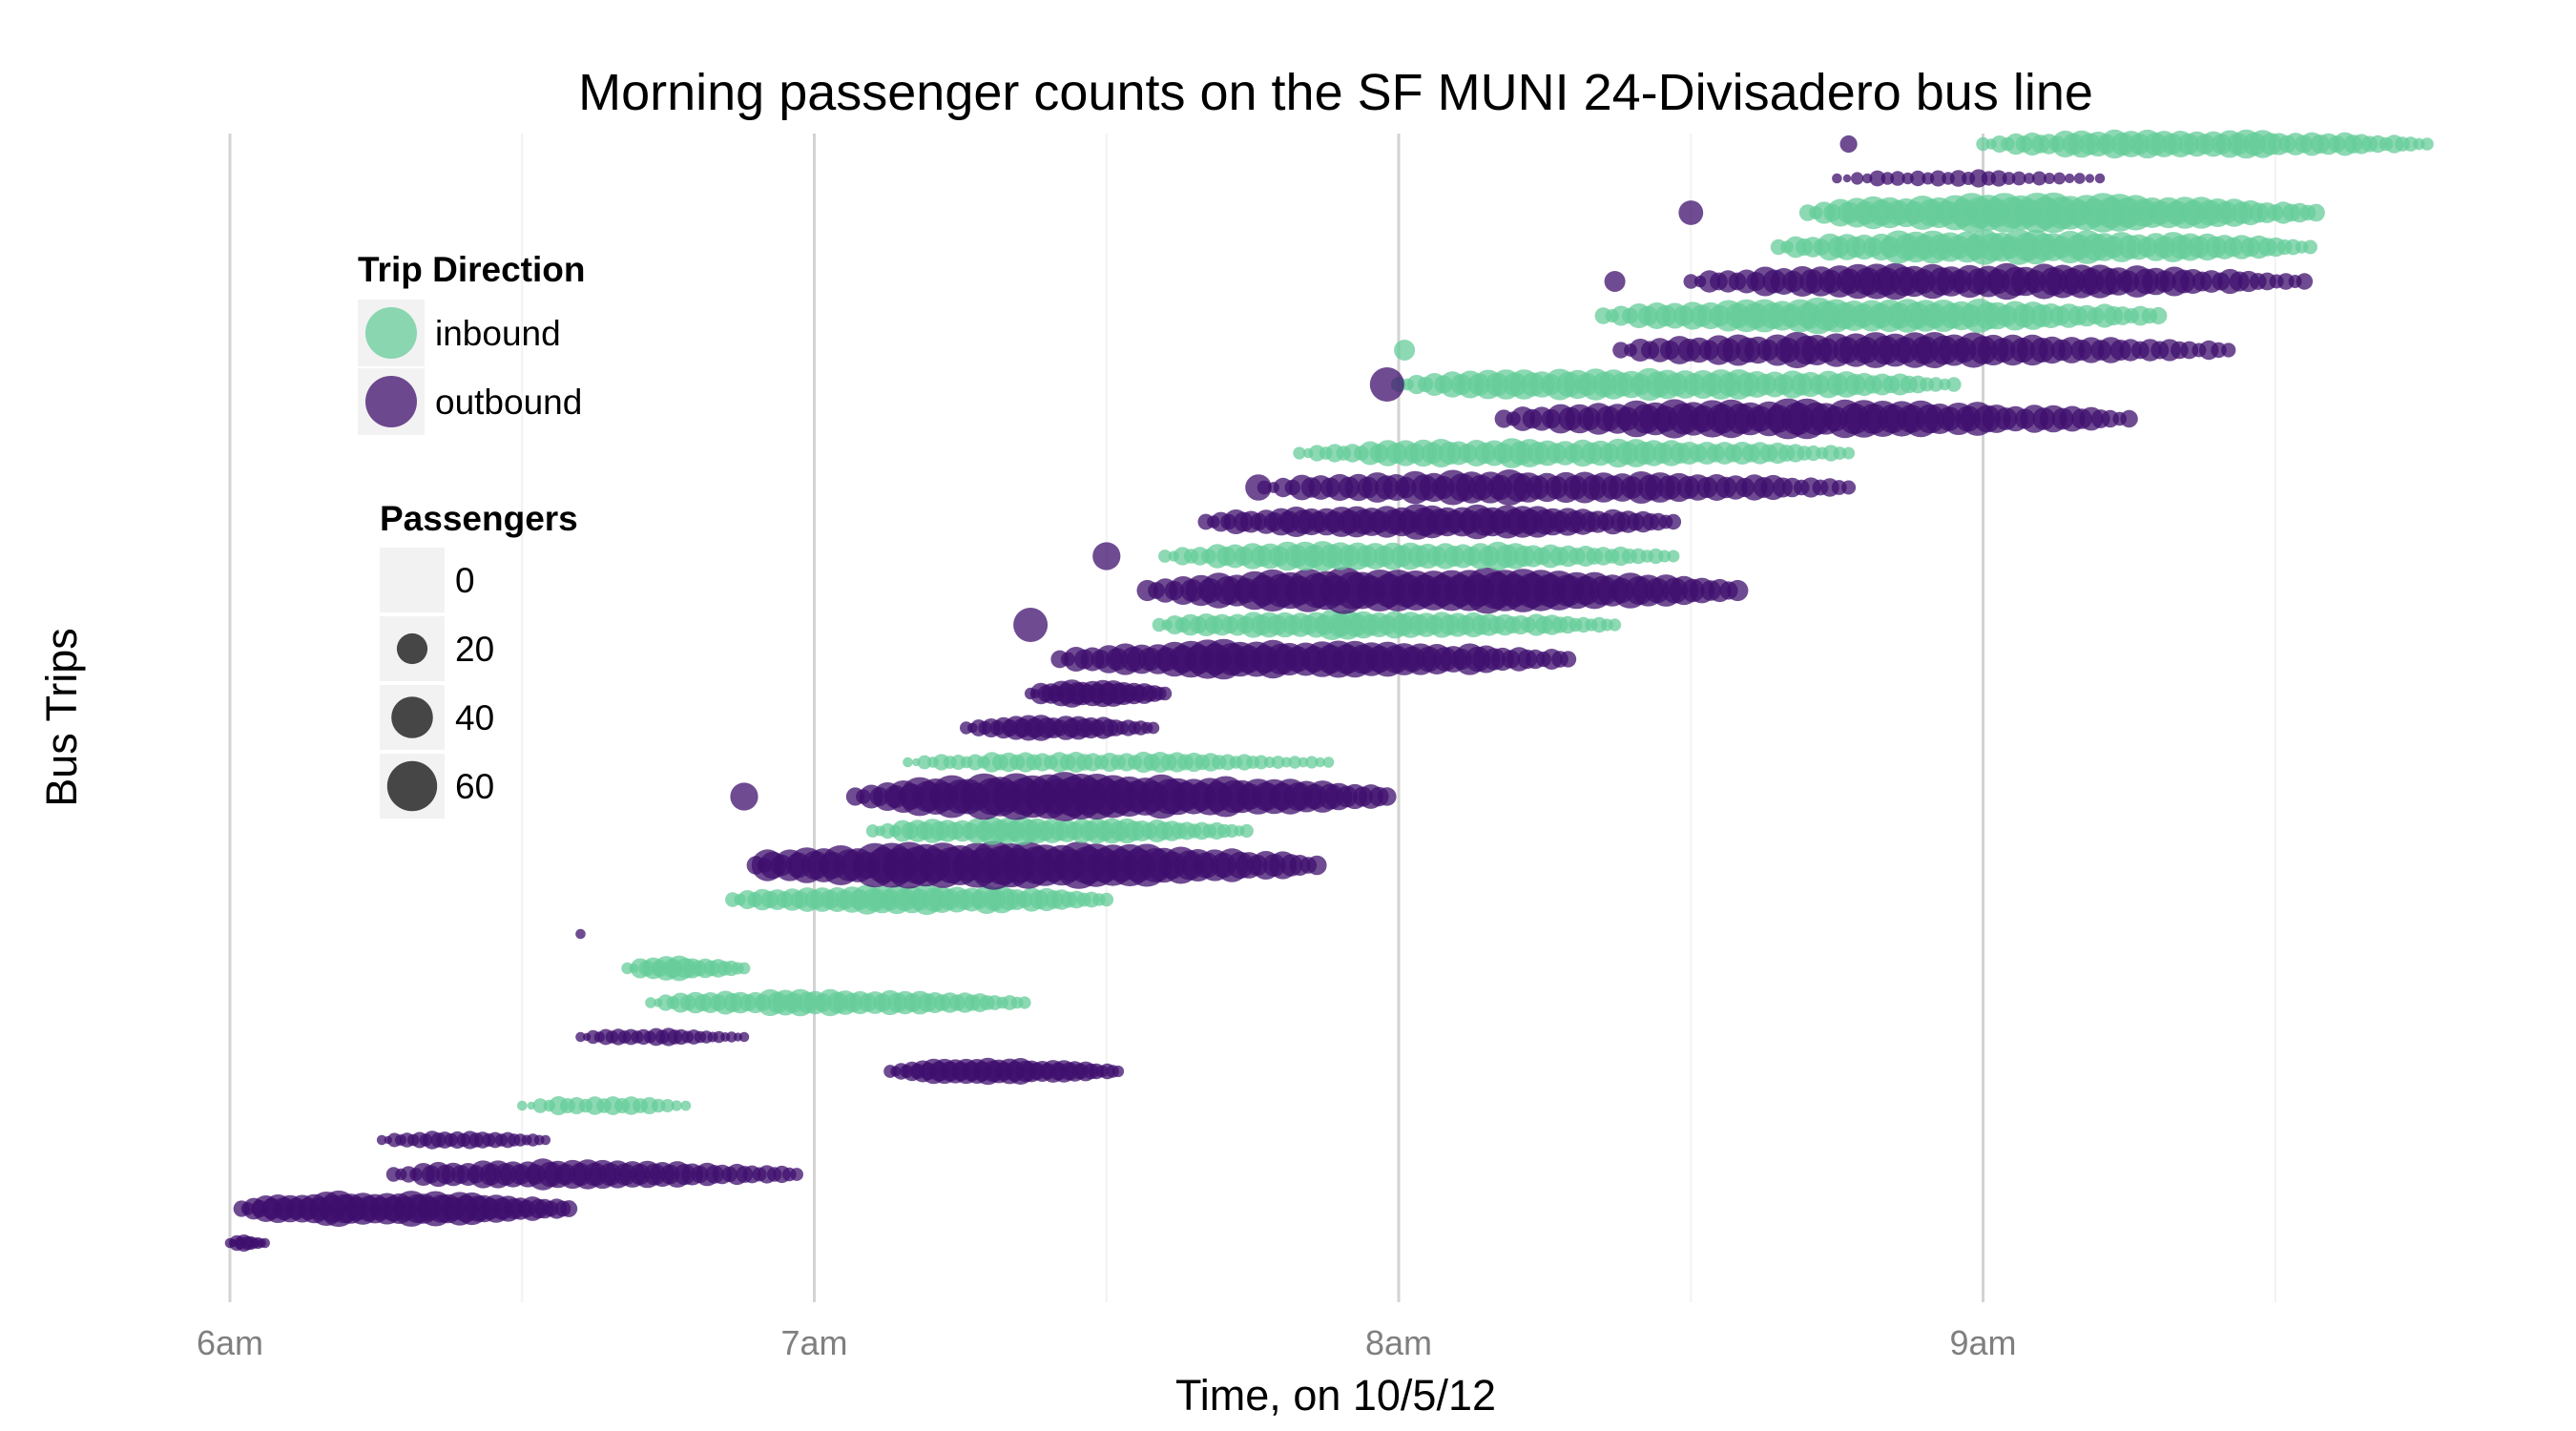 This screenshot has height=1431, width=2576. I want to click on legend-key-inbound: inbound, so click(459, 333).